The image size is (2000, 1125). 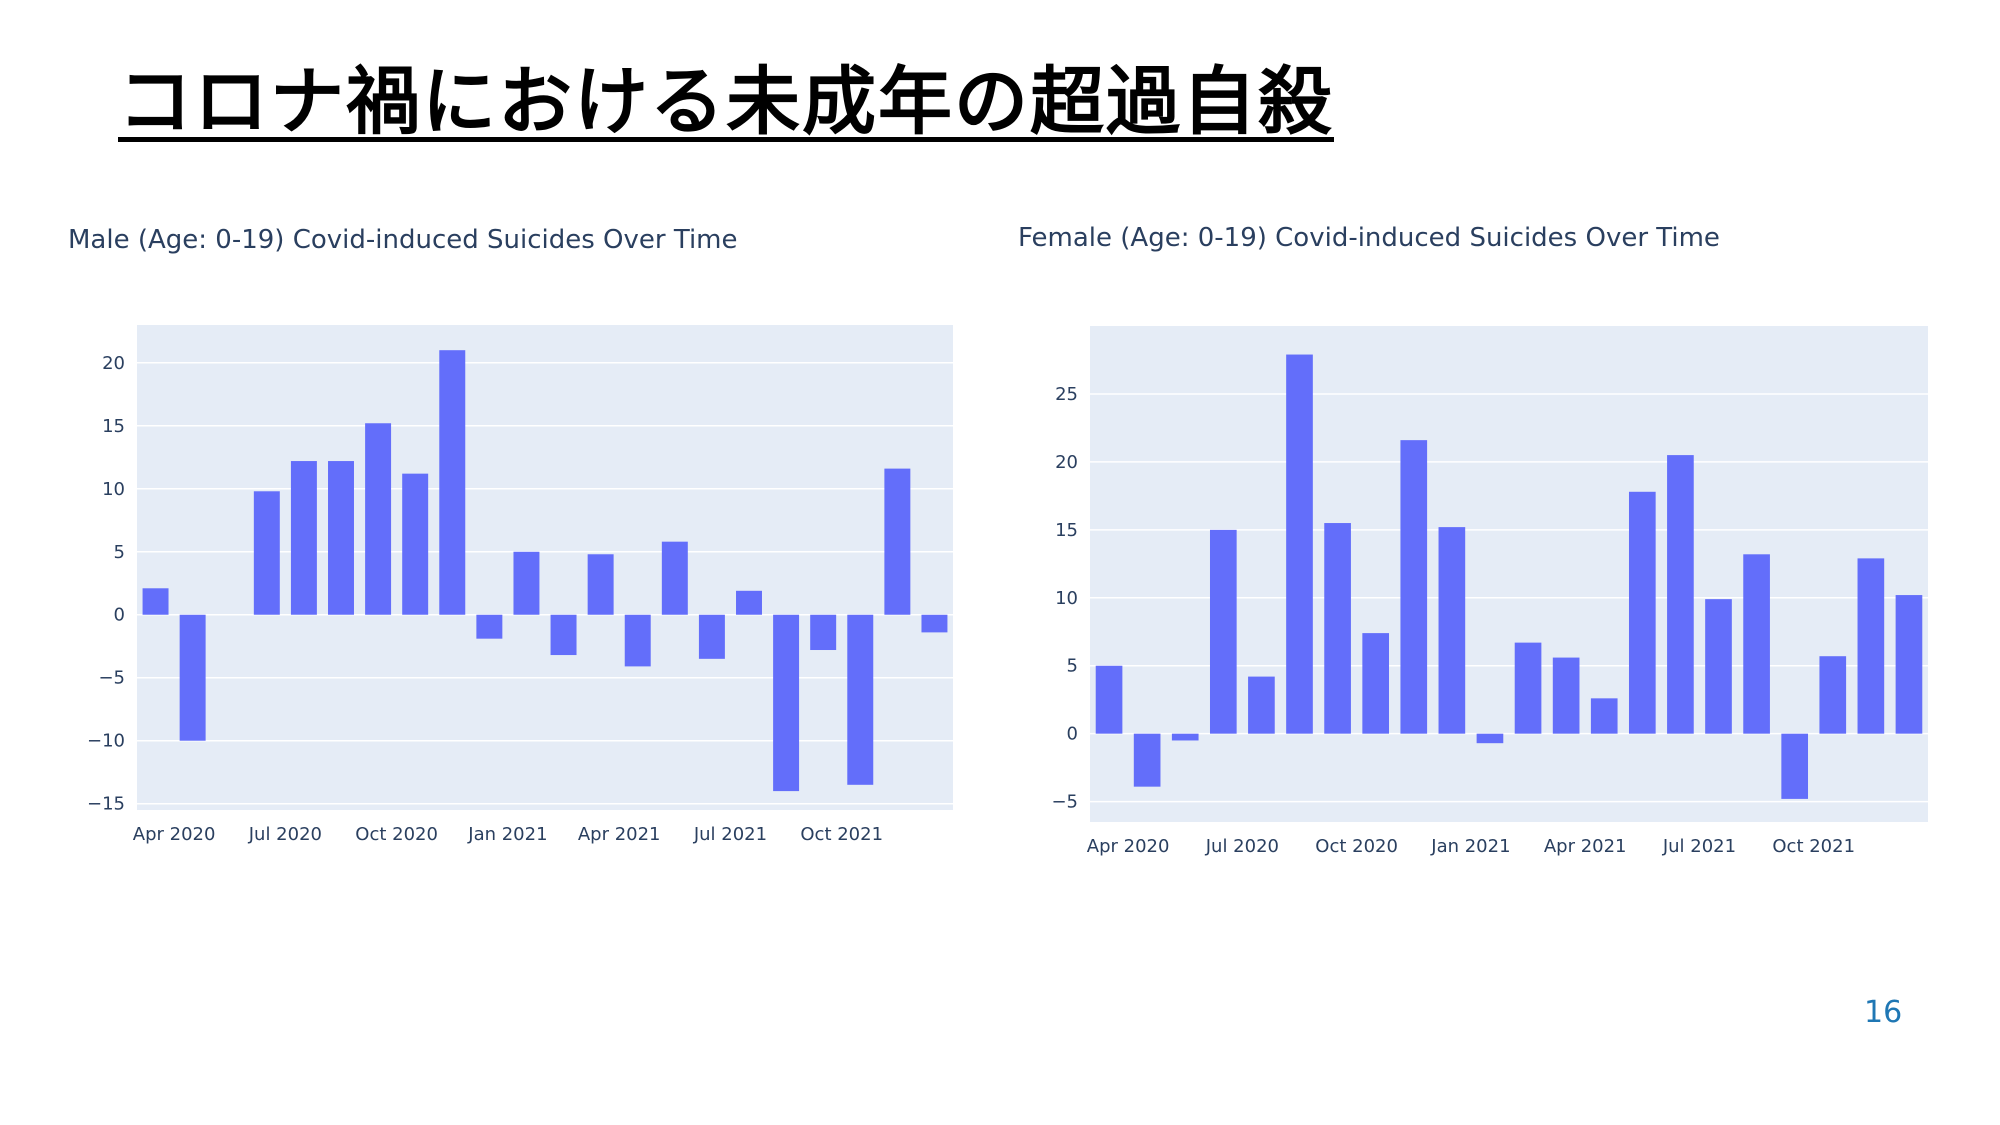 I want to click on male-y-tick-label: 10, so click(x=113, y=489).